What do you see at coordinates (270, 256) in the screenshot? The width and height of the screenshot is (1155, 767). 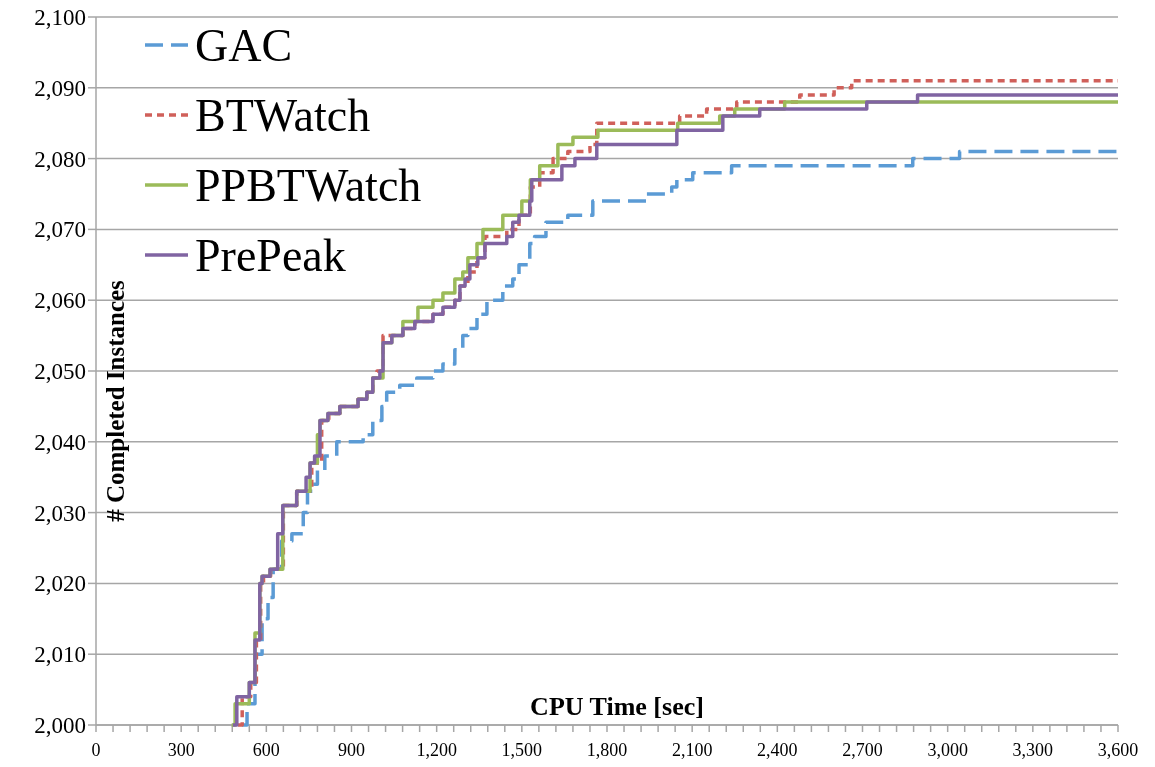 I see `legend-label: PrePeak` at bounding box center [270, 256].